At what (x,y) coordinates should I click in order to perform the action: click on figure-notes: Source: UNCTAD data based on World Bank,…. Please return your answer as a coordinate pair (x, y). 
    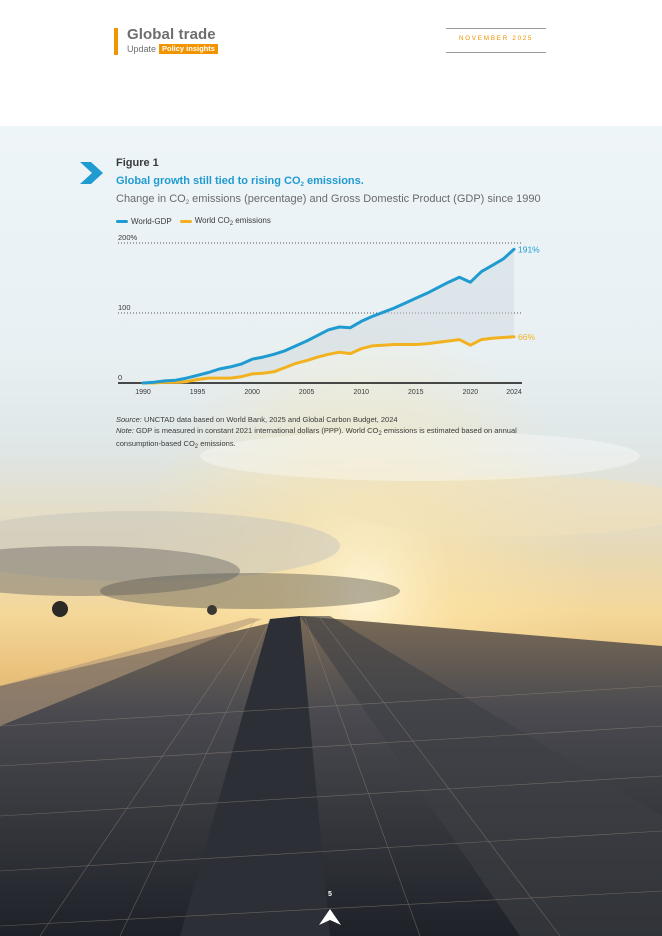
    Looking at the image, I should click on (331, 434).